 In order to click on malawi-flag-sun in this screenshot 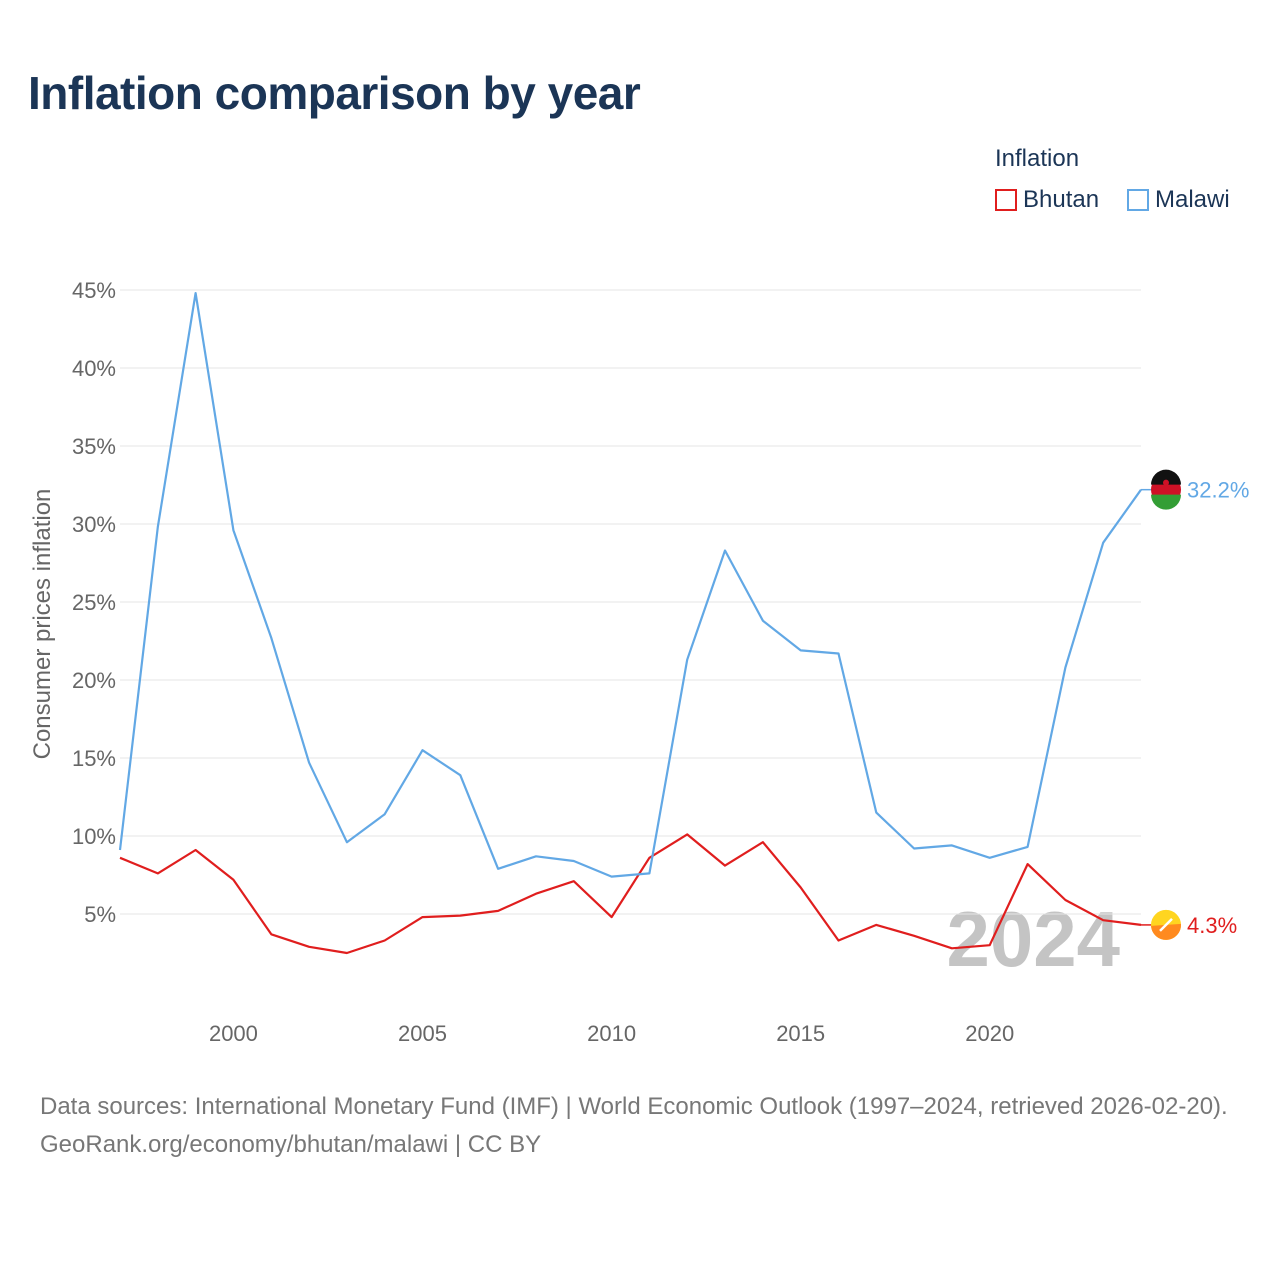, I will do `click(1166, 482)`.